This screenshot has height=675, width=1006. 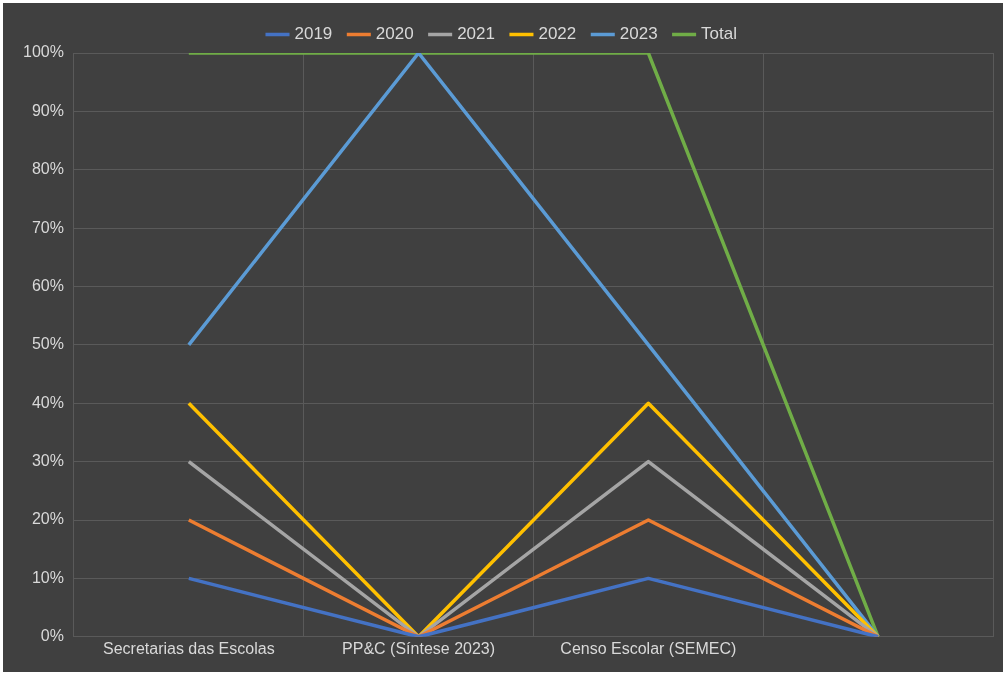 What do you see at coordinates (47, 110) in the screenshot?
I see `y-tick-label: 90%` at bounding box center [47, 110].